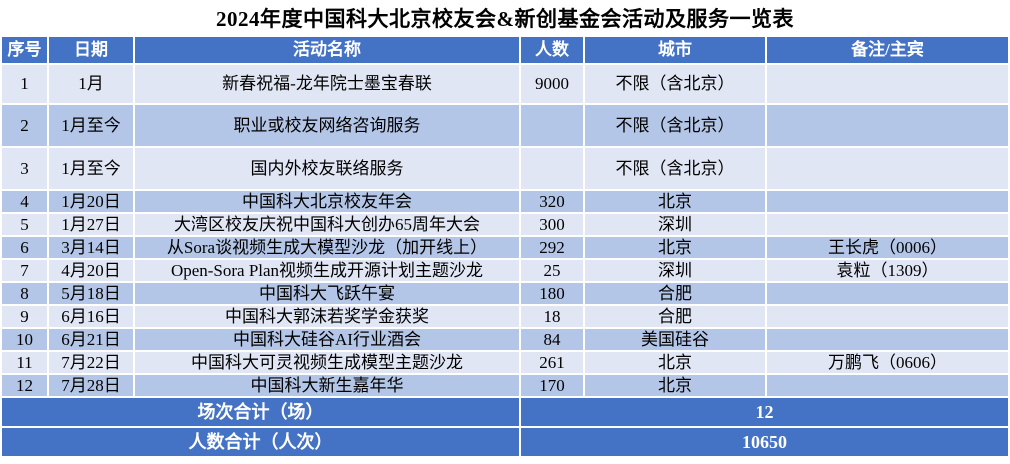  I want to click on cell-activity: 中国科大新生嘉年华, so click(327, 385).